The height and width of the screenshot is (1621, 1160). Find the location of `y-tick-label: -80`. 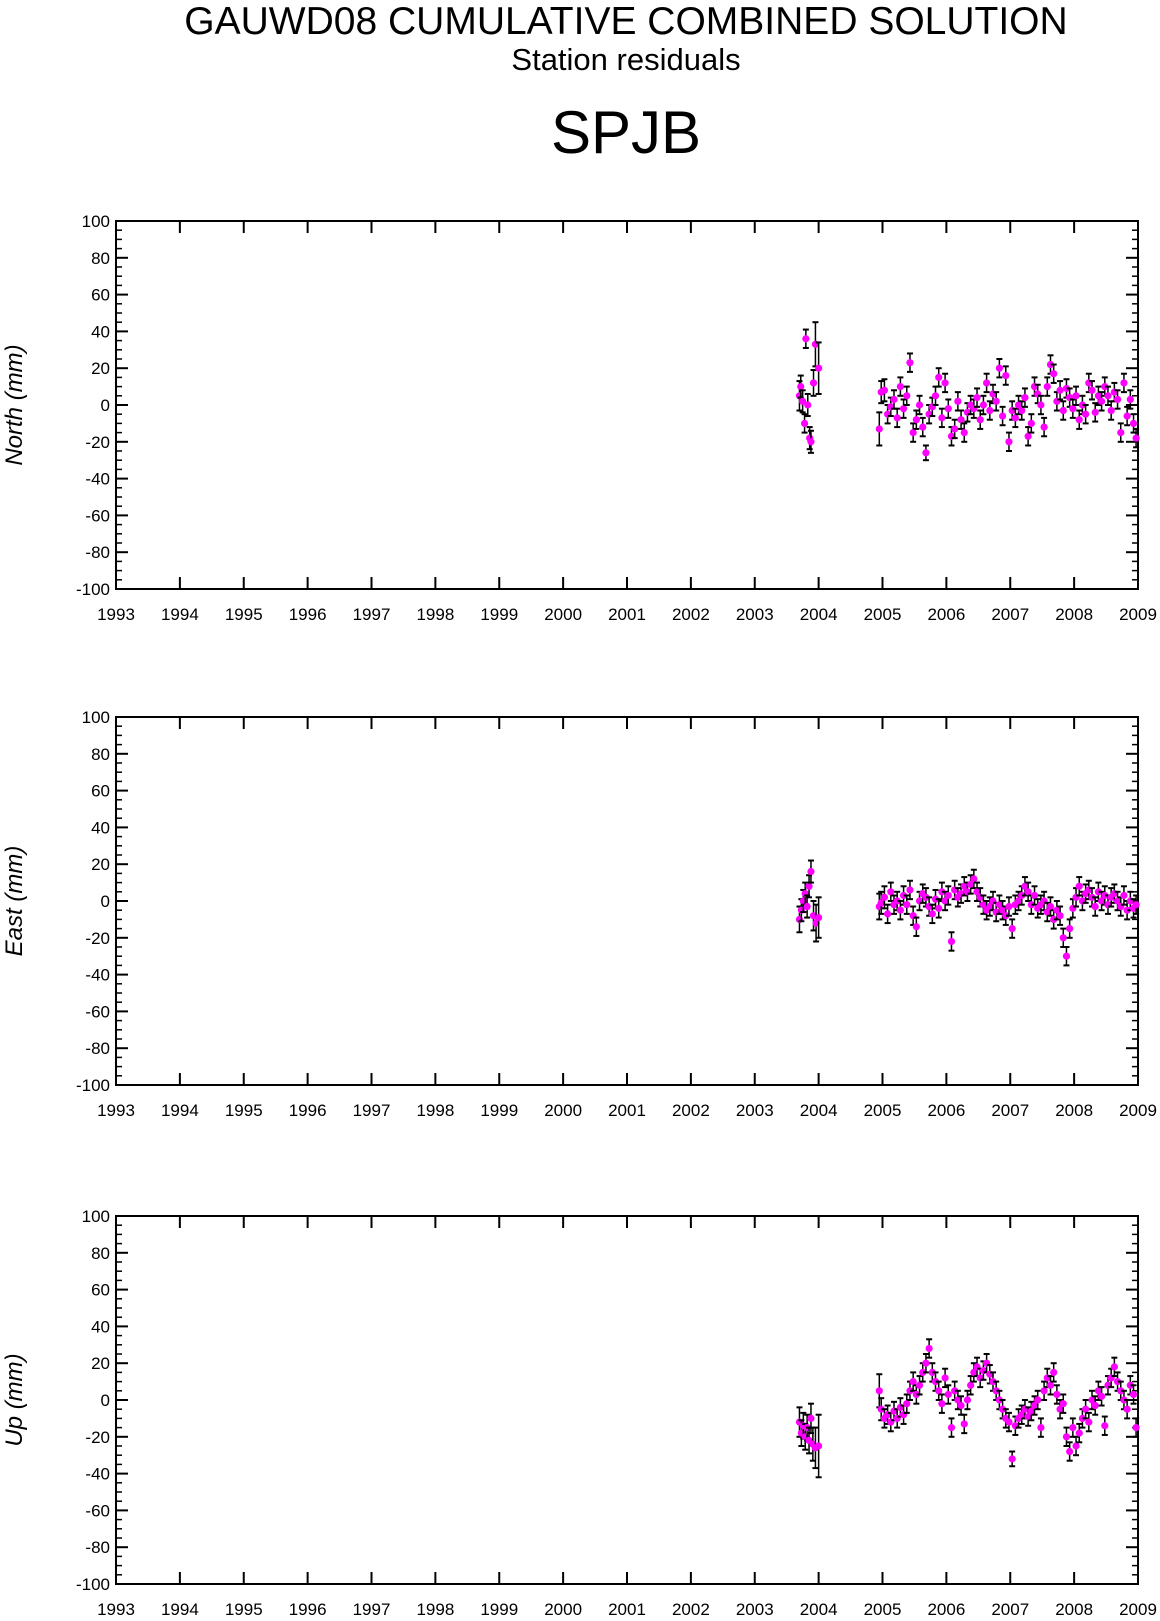

y-tick-label: -80 is located at coordinates (97, 552).